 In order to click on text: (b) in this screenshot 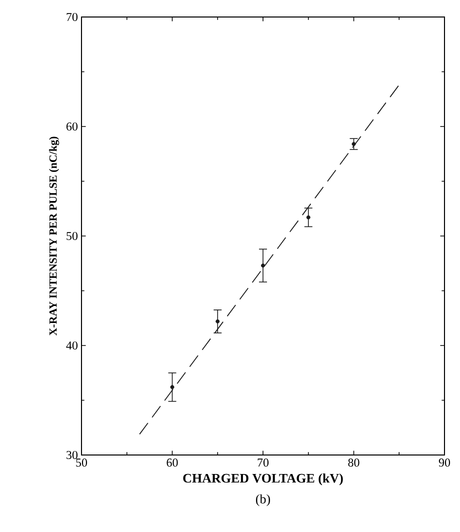, I will do `click(263, 500)`.